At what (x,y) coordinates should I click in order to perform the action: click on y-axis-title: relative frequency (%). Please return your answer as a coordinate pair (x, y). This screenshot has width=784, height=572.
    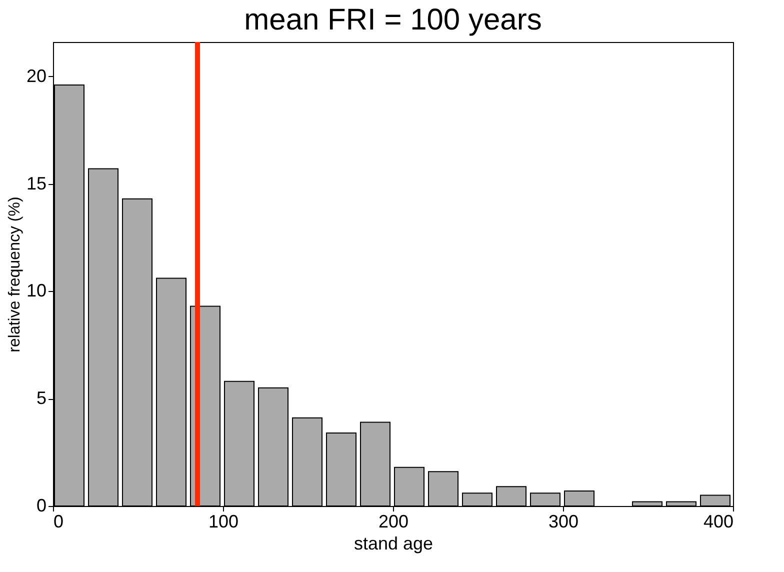
    Looking at the image, I should click on (15, 274).